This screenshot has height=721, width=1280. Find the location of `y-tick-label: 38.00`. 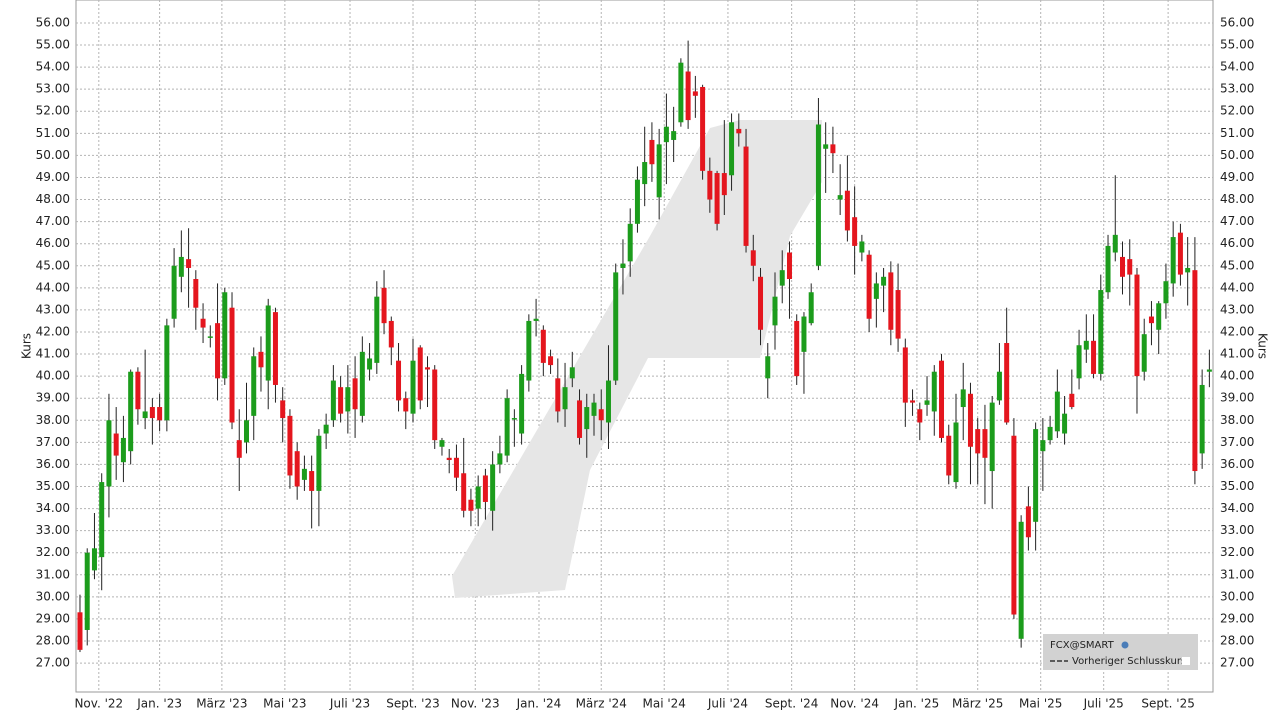

y-tick-label: 38.00 is located at coordinates (53, 420).